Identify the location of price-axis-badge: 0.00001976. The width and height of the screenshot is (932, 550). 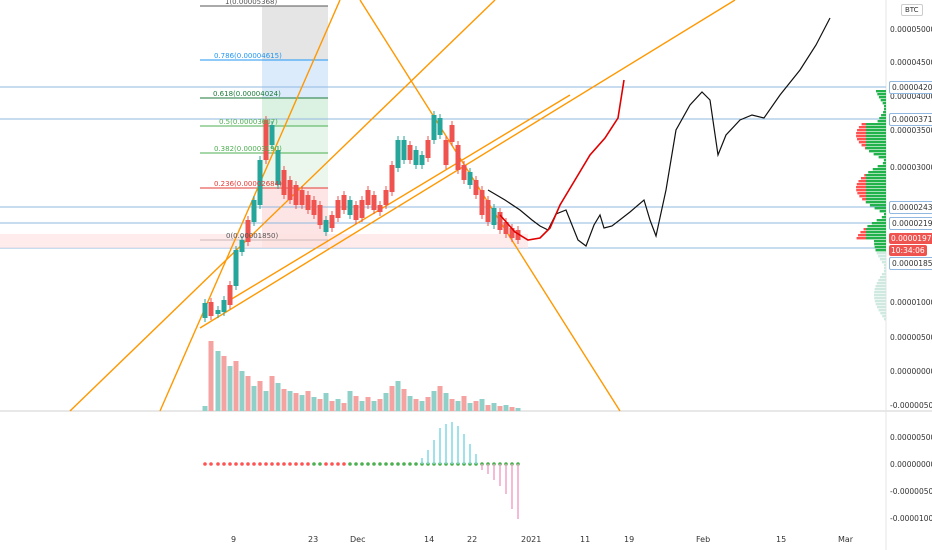
(910, 238).